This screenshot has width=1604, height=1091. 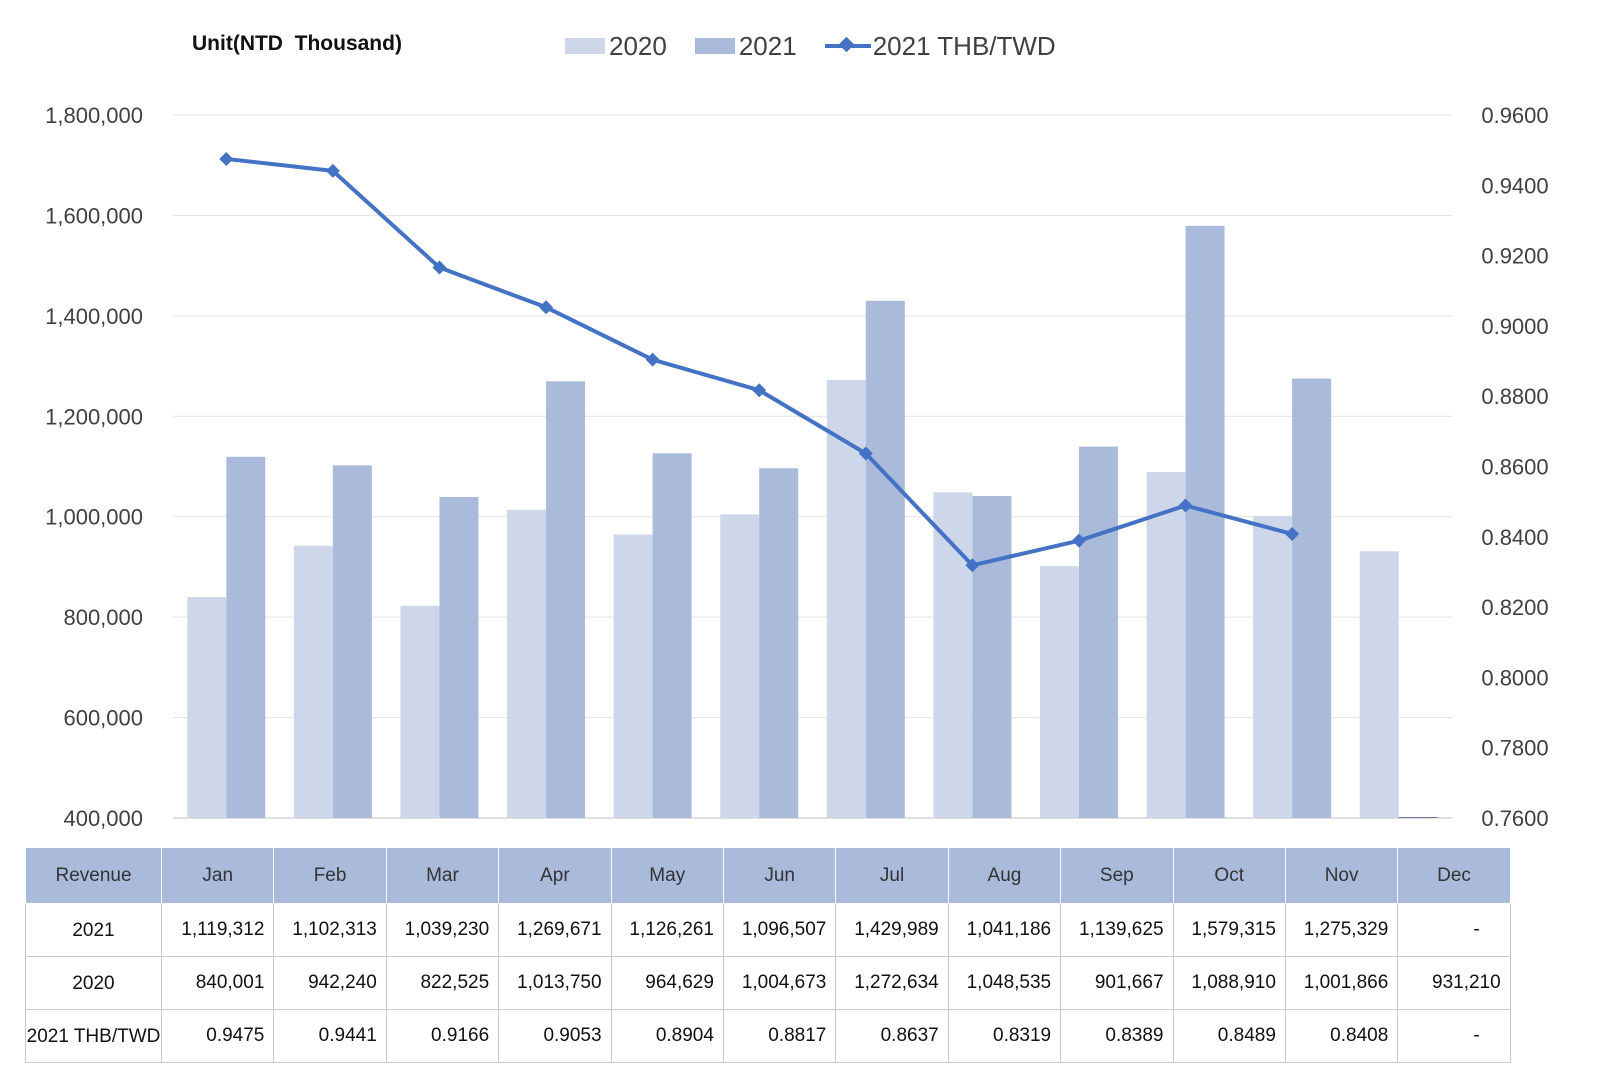 What do you see at coordinates (94, 115) in the screenshot?
I see `y-left-tick-label: 1,800,000` at bounding box center [94, 115].